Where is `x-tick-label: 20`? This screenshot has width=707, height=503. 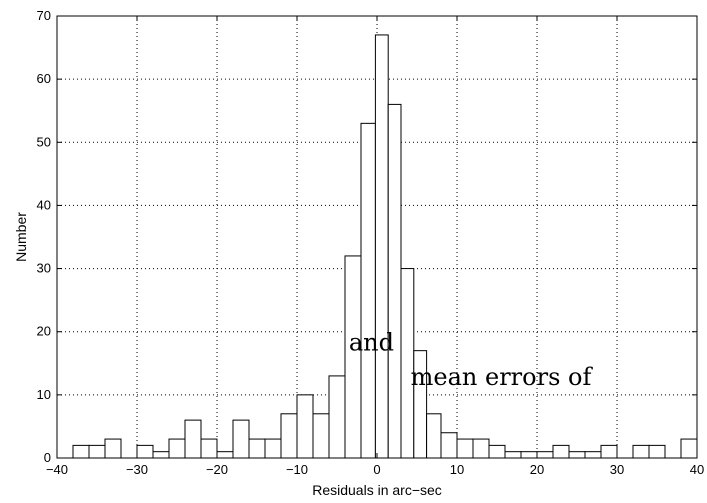
x-tick-label: 20 is located at coordinates (537, 469).